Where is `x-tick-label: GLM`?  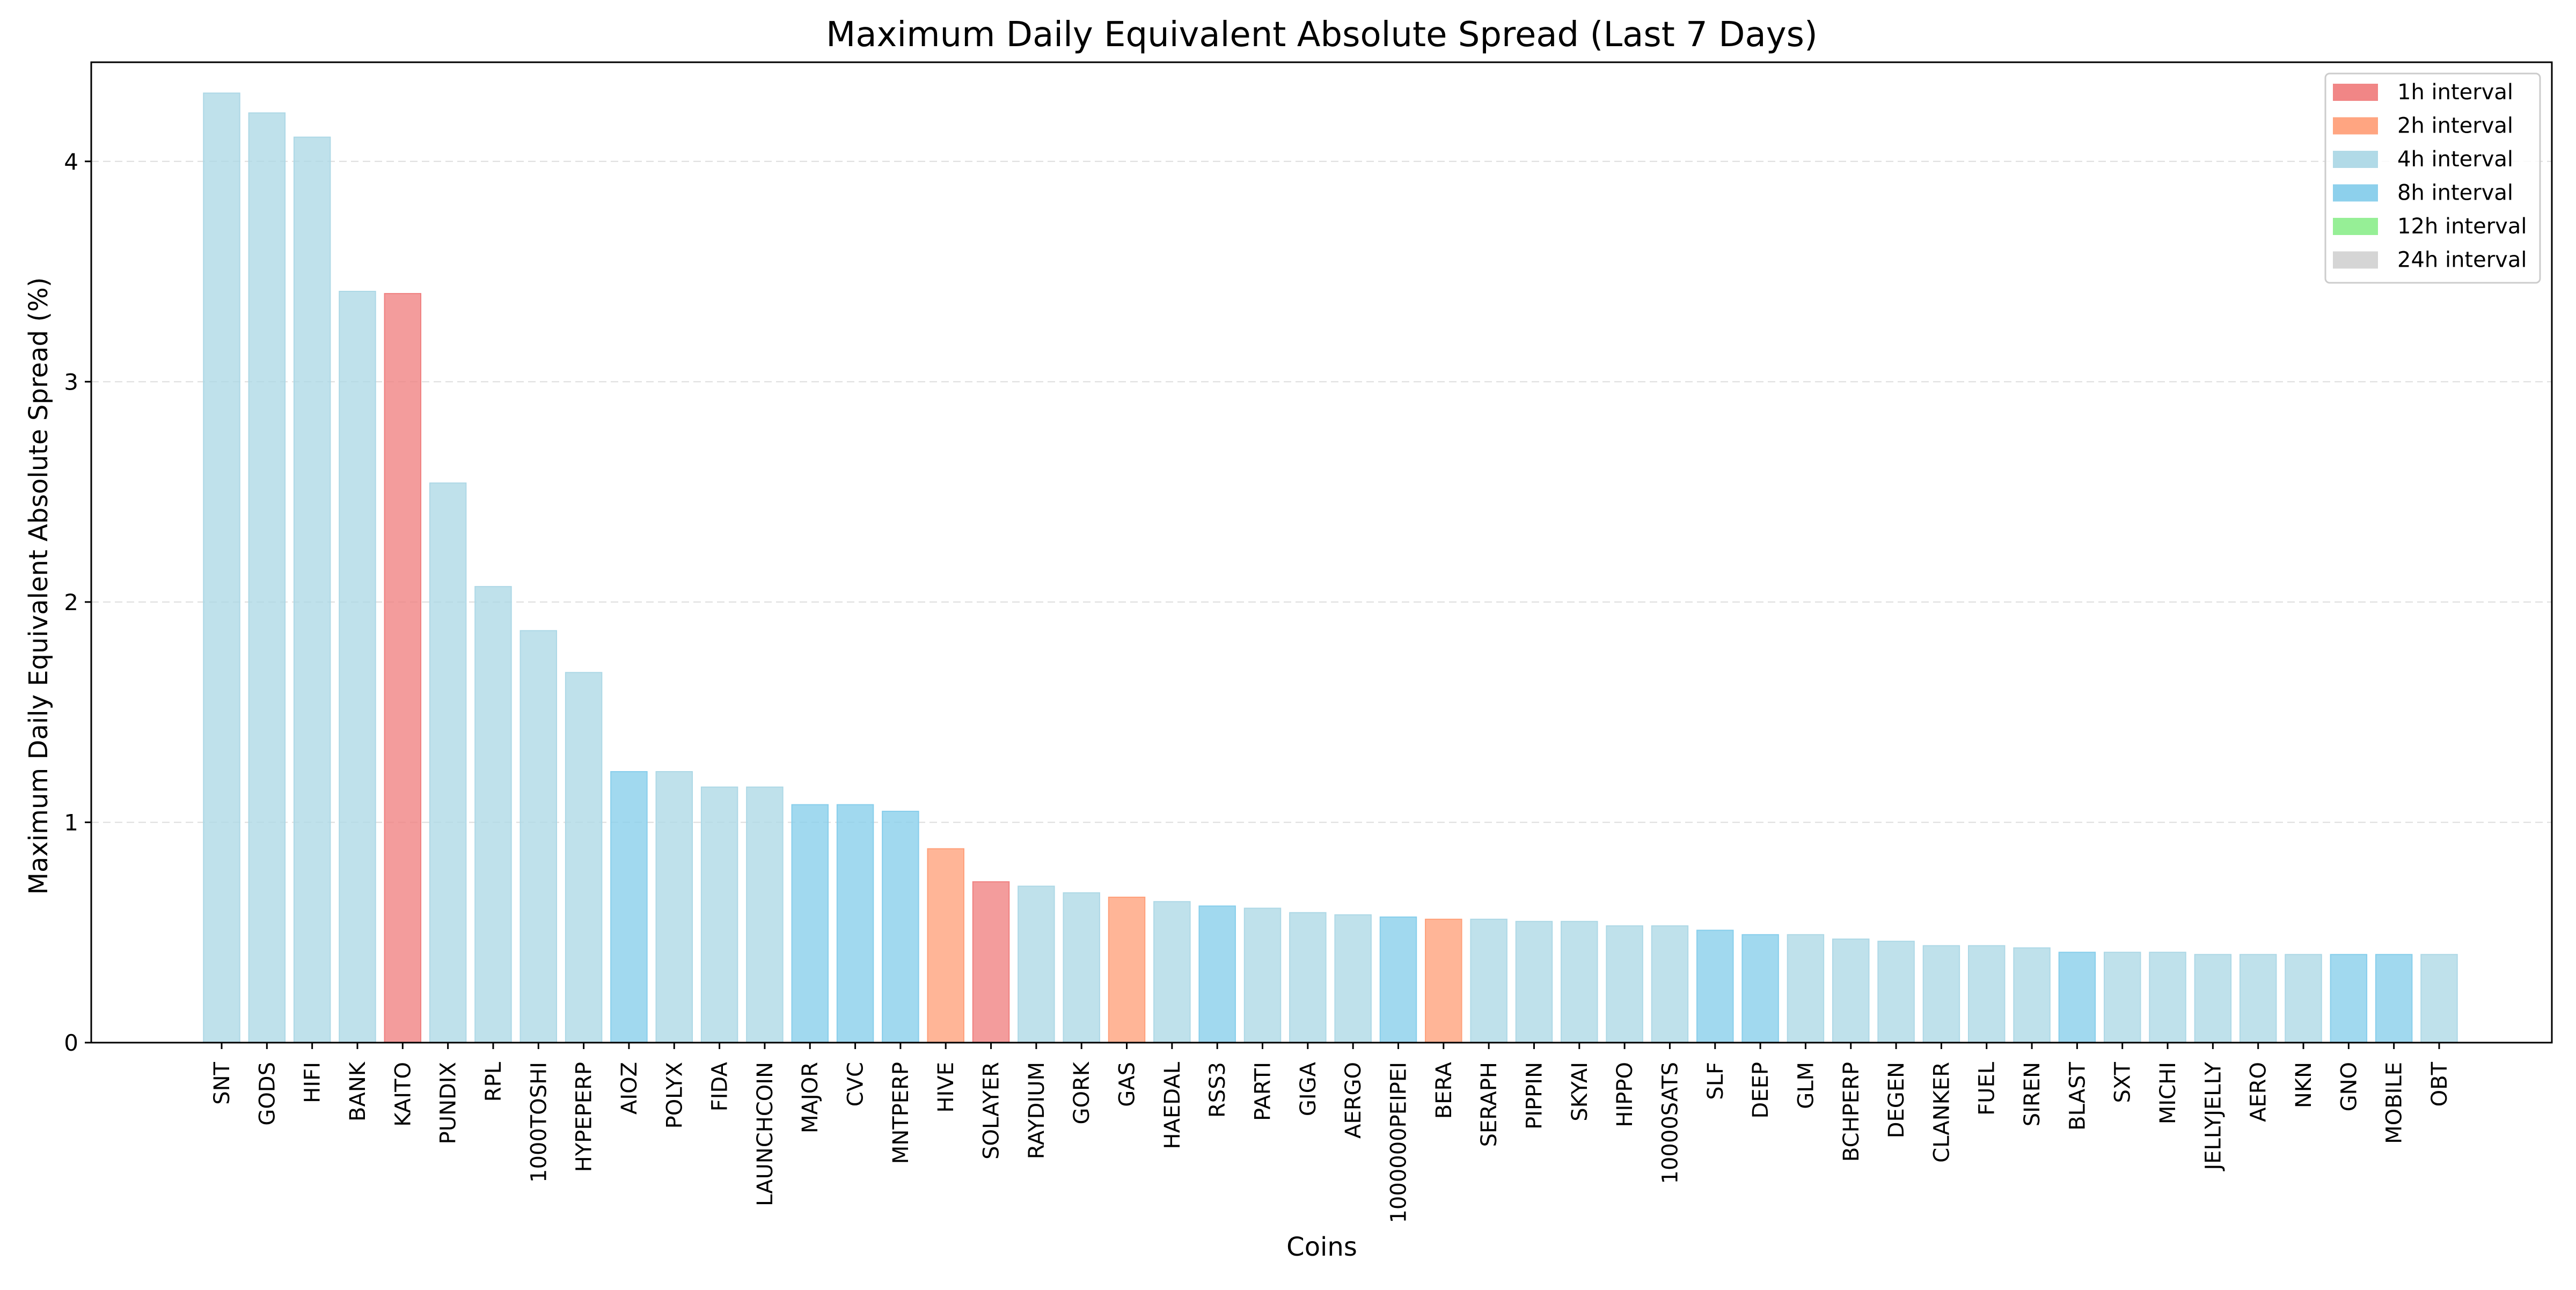 x-tick-label: GLM is located at coordinates (1806, 1085).